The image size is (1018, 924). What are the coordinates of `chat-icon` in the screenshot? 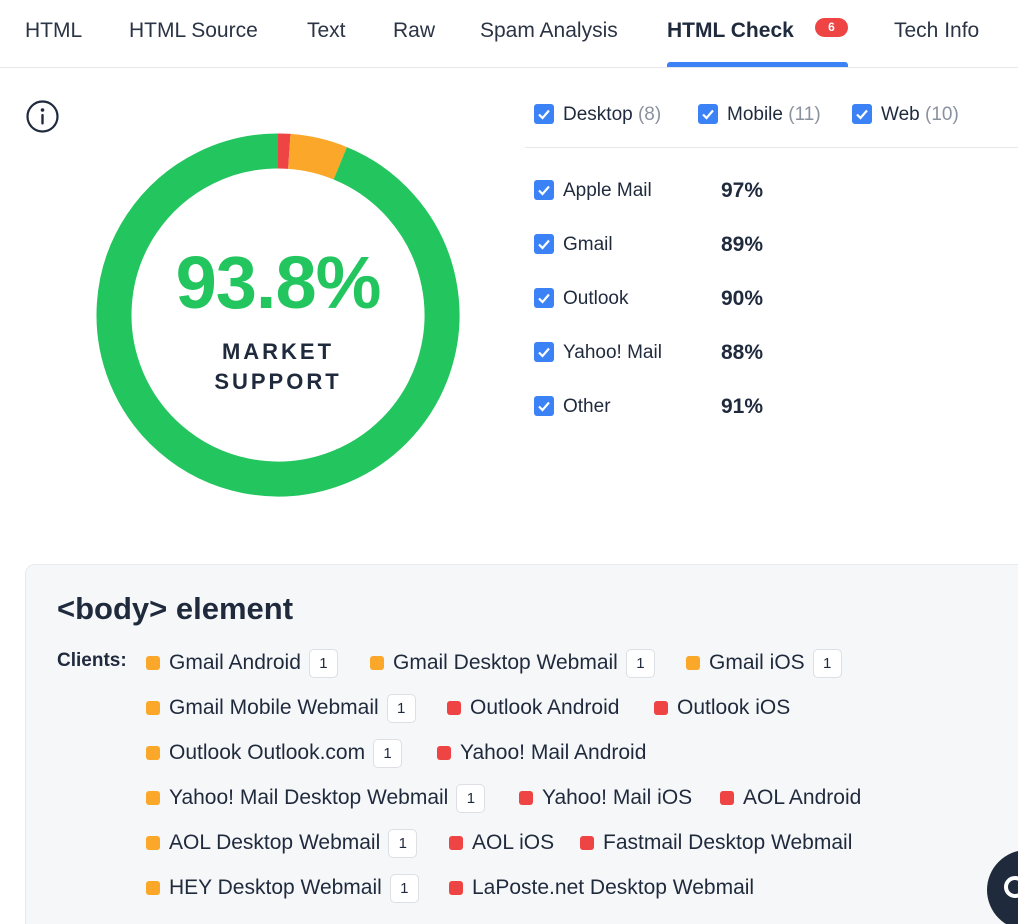 It's located at (1011, 887).